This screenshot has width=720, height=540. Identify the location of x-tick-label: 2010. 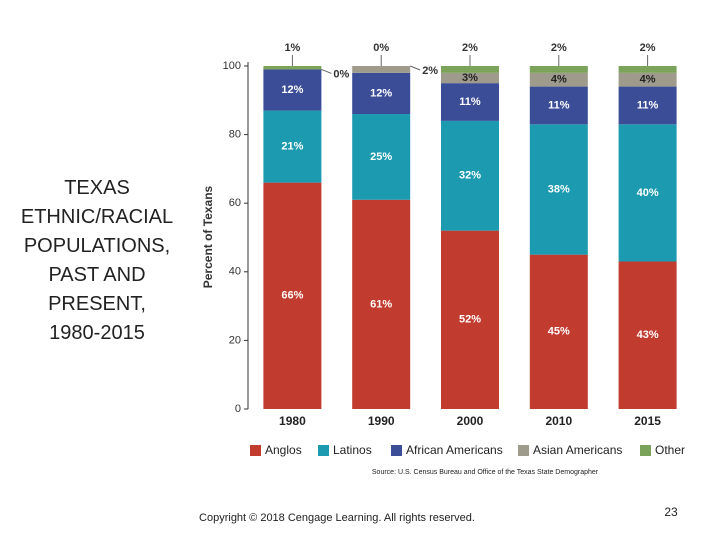
(558, 421).